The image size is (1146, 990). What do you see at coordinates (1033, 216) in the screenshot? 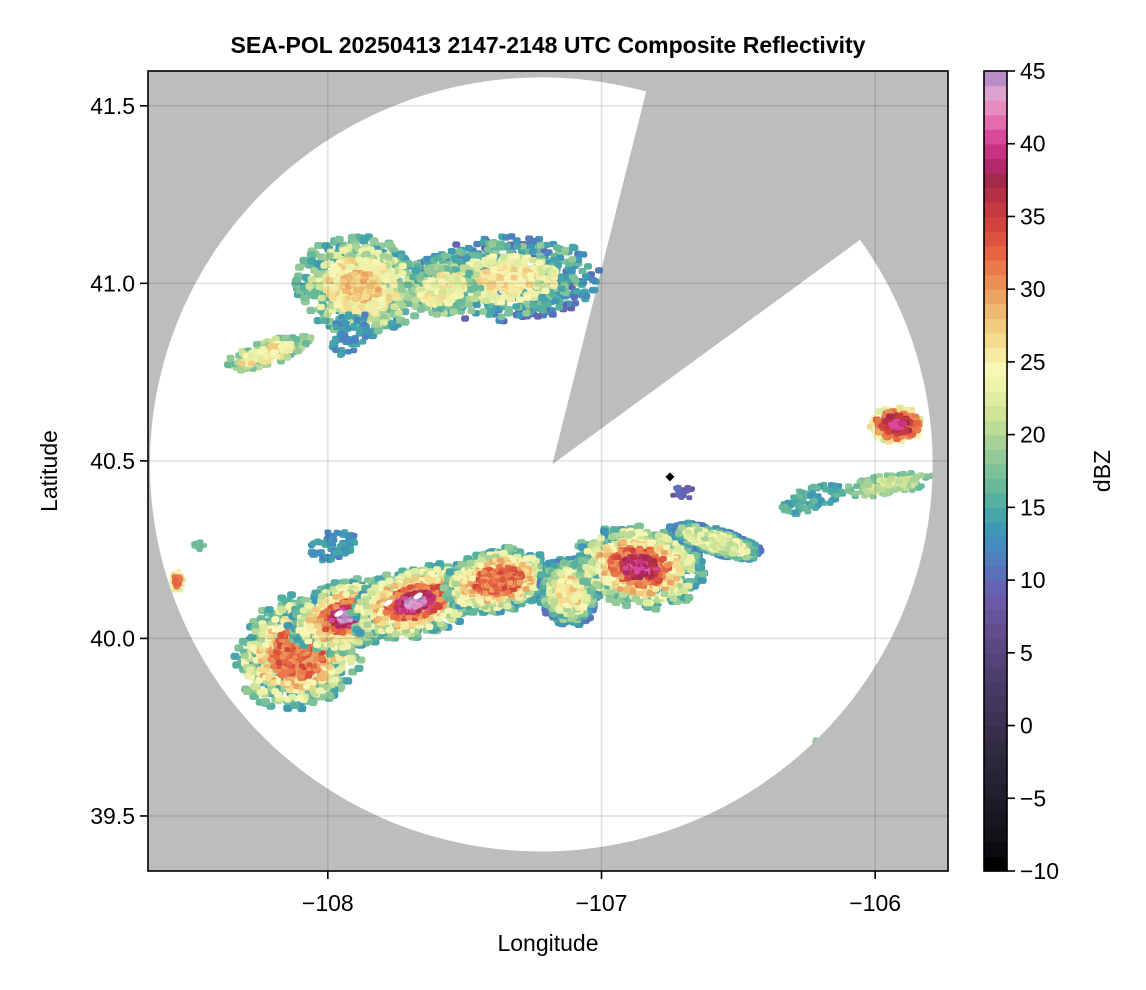
I see `colorbar-tick-label: 35` at bounding box center [1033, 216].